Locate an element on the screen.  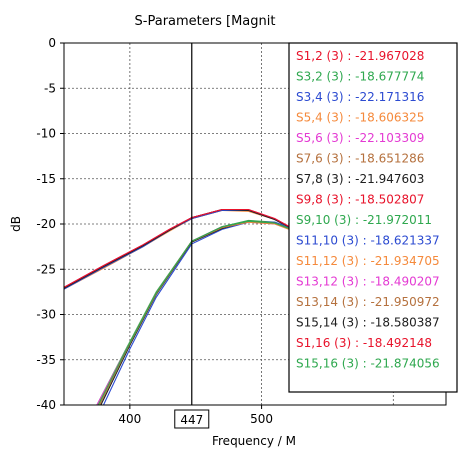
legend-entry: S3,4 (3) : -22.171316 is located at coordinates (360, 97).